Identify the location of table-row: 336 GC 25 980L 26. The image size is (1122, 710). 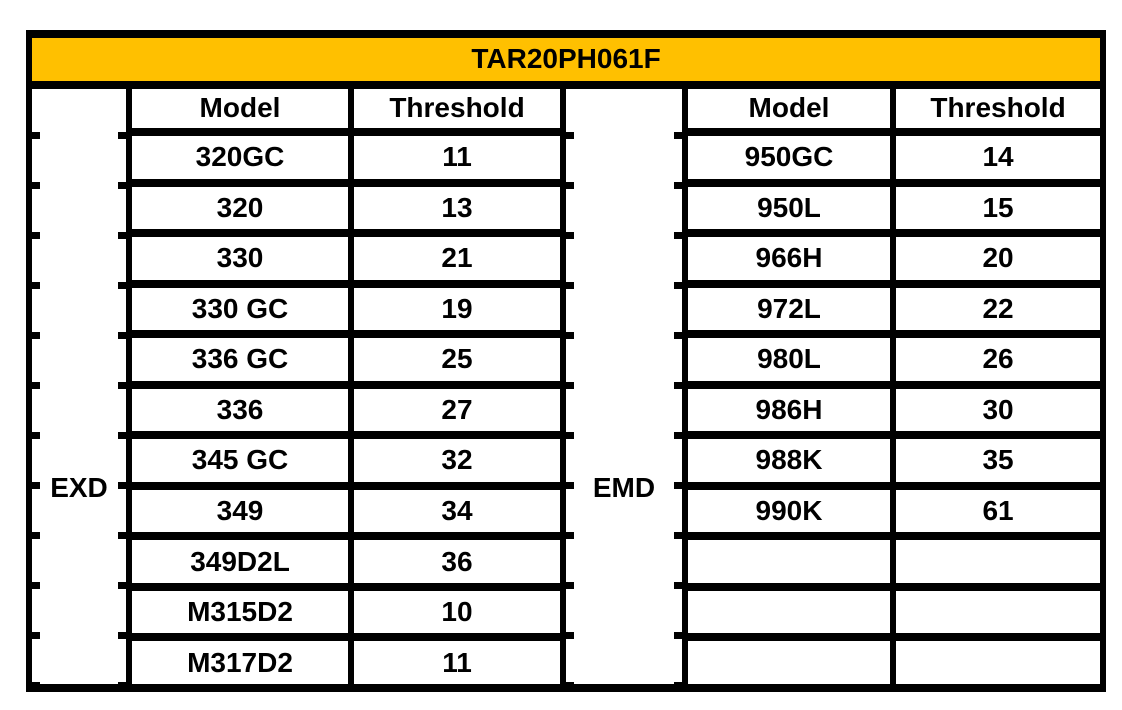
(568, 359).